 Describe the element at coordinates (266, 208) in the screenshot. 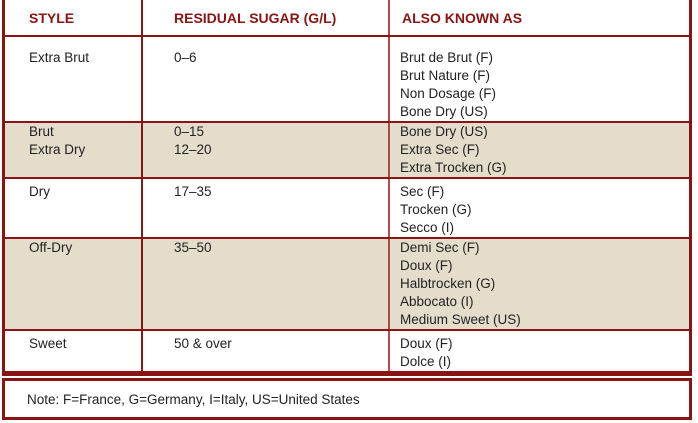

I see `sugar-cell: 17–35` at that location.